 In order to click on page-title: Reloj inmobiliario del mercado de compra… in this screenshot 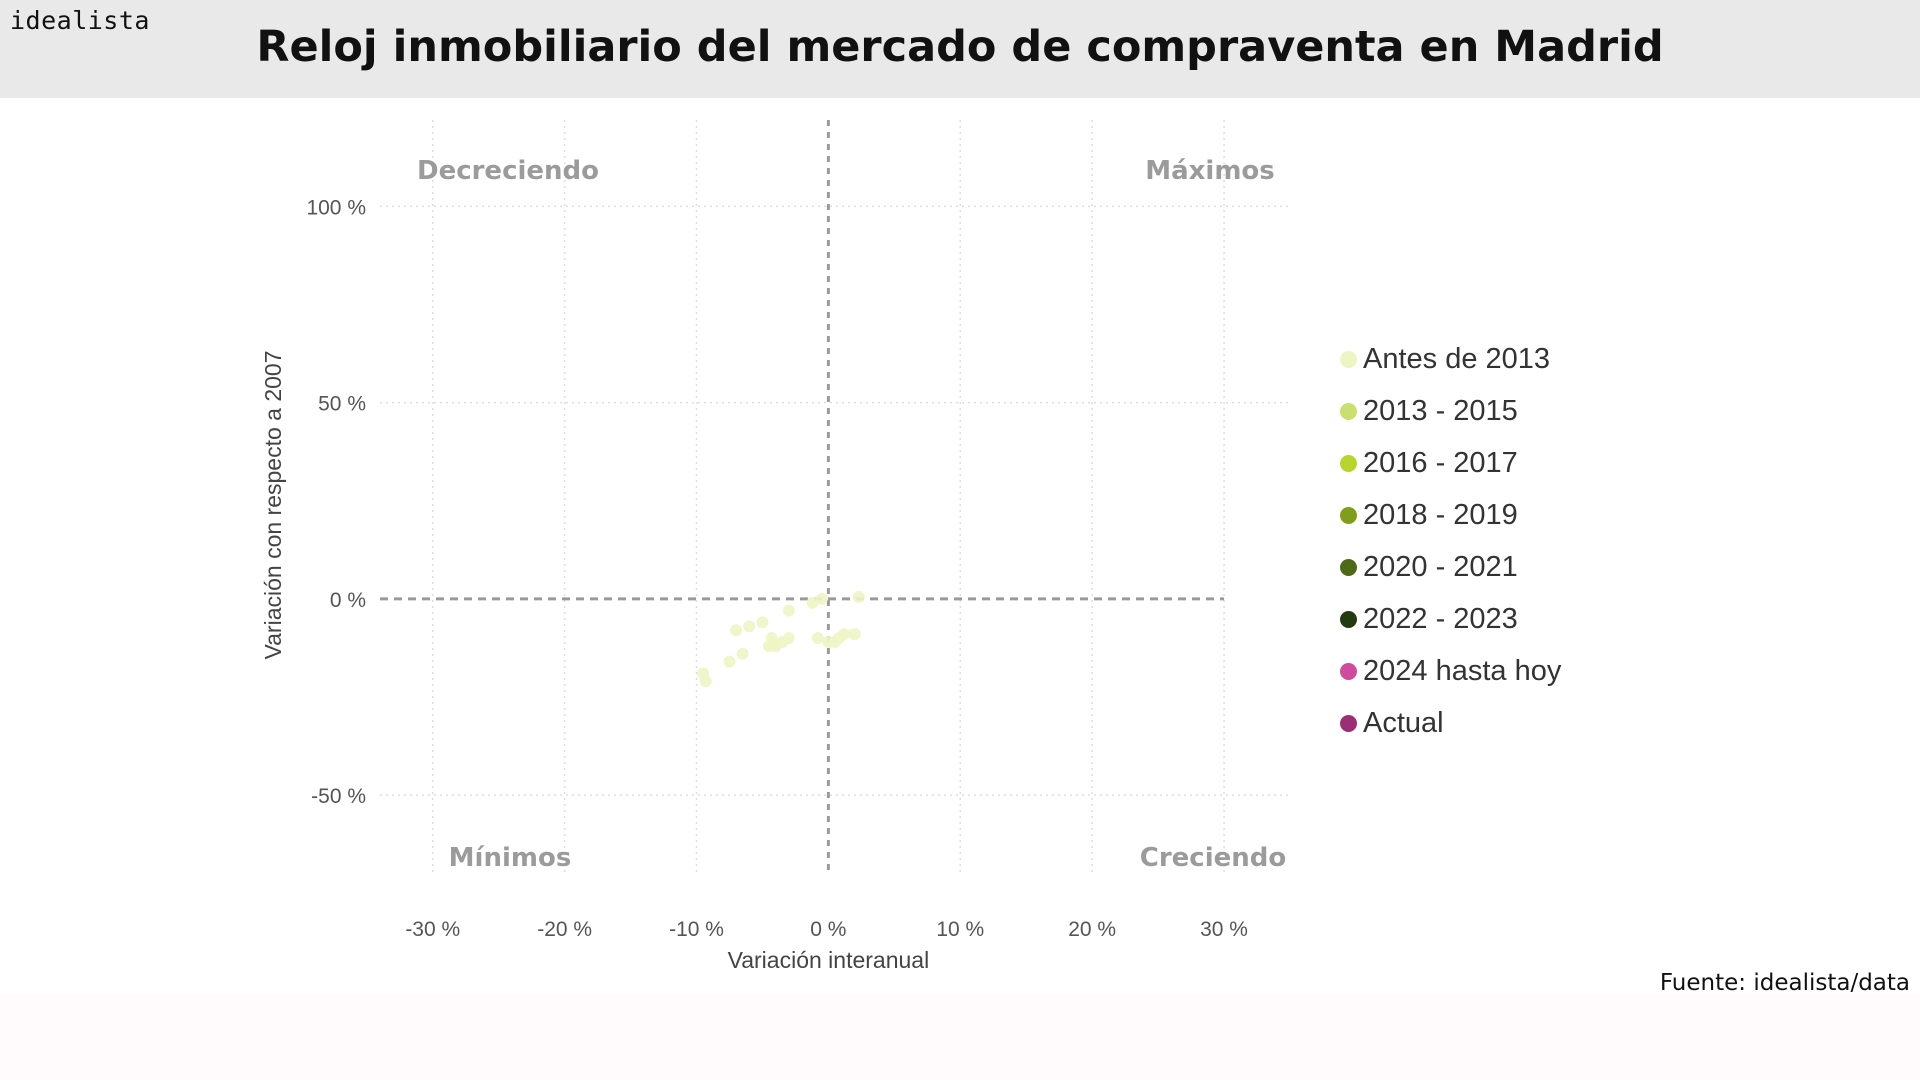, I will do `click(960, 47)`.